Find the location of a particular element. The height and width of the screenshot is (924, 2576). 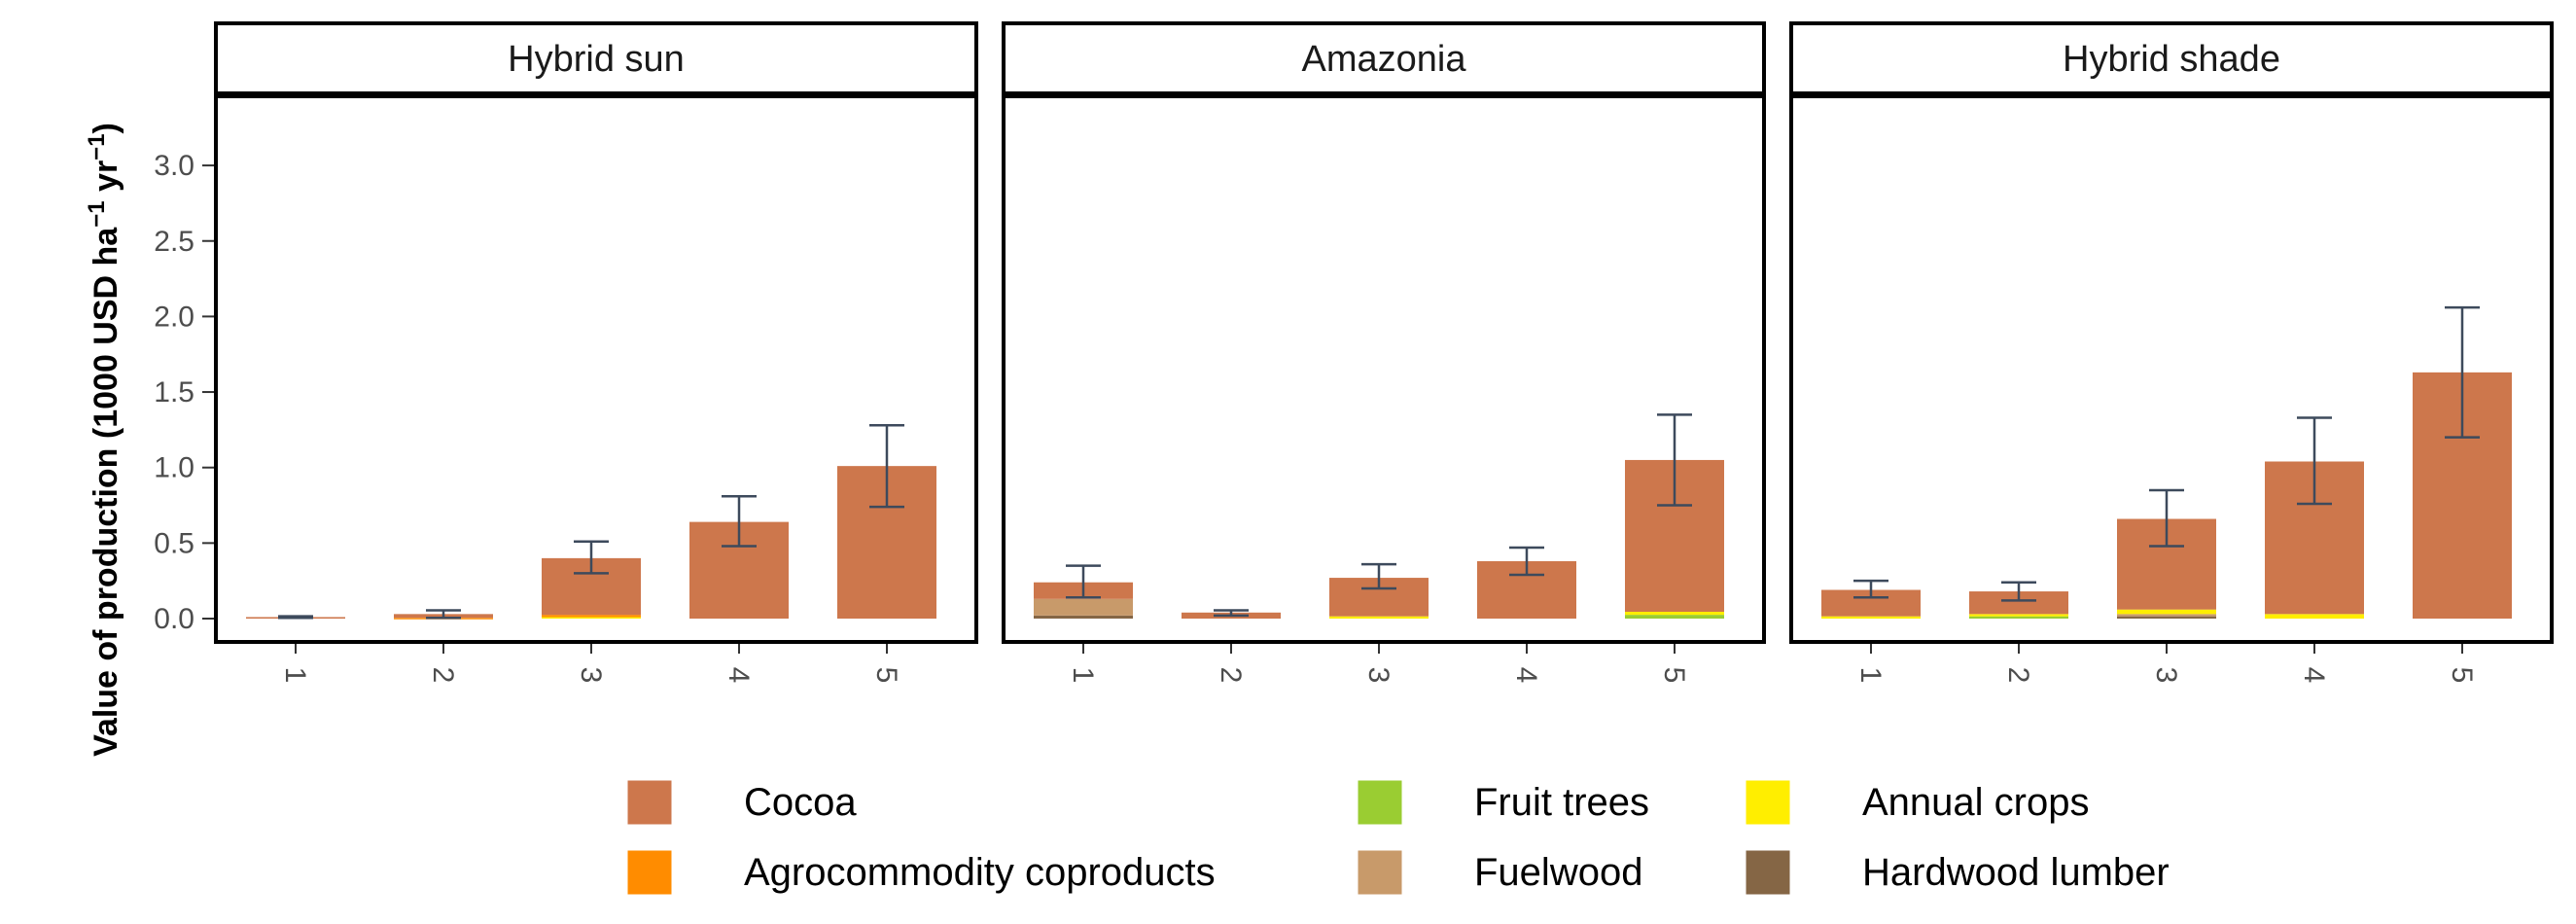

legend-label: Fuelwood is located at coordinates (1558, 872).